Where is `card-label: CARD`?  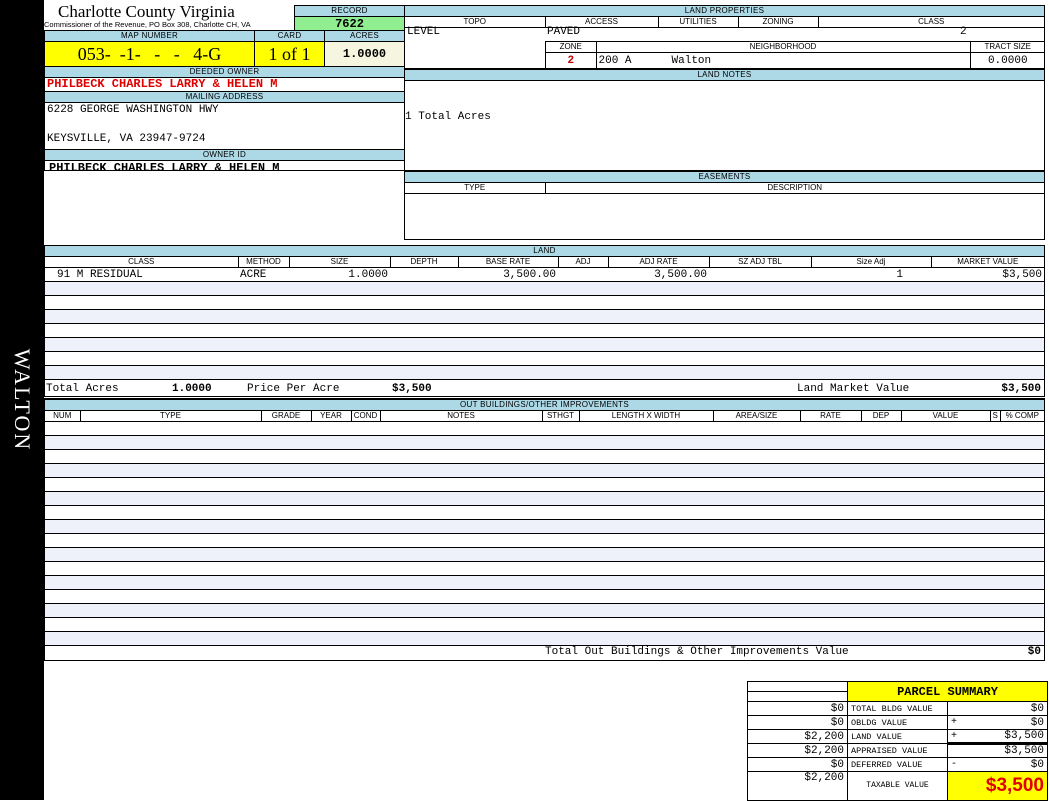 card-label: CARD is located at coordinates (289, 36).